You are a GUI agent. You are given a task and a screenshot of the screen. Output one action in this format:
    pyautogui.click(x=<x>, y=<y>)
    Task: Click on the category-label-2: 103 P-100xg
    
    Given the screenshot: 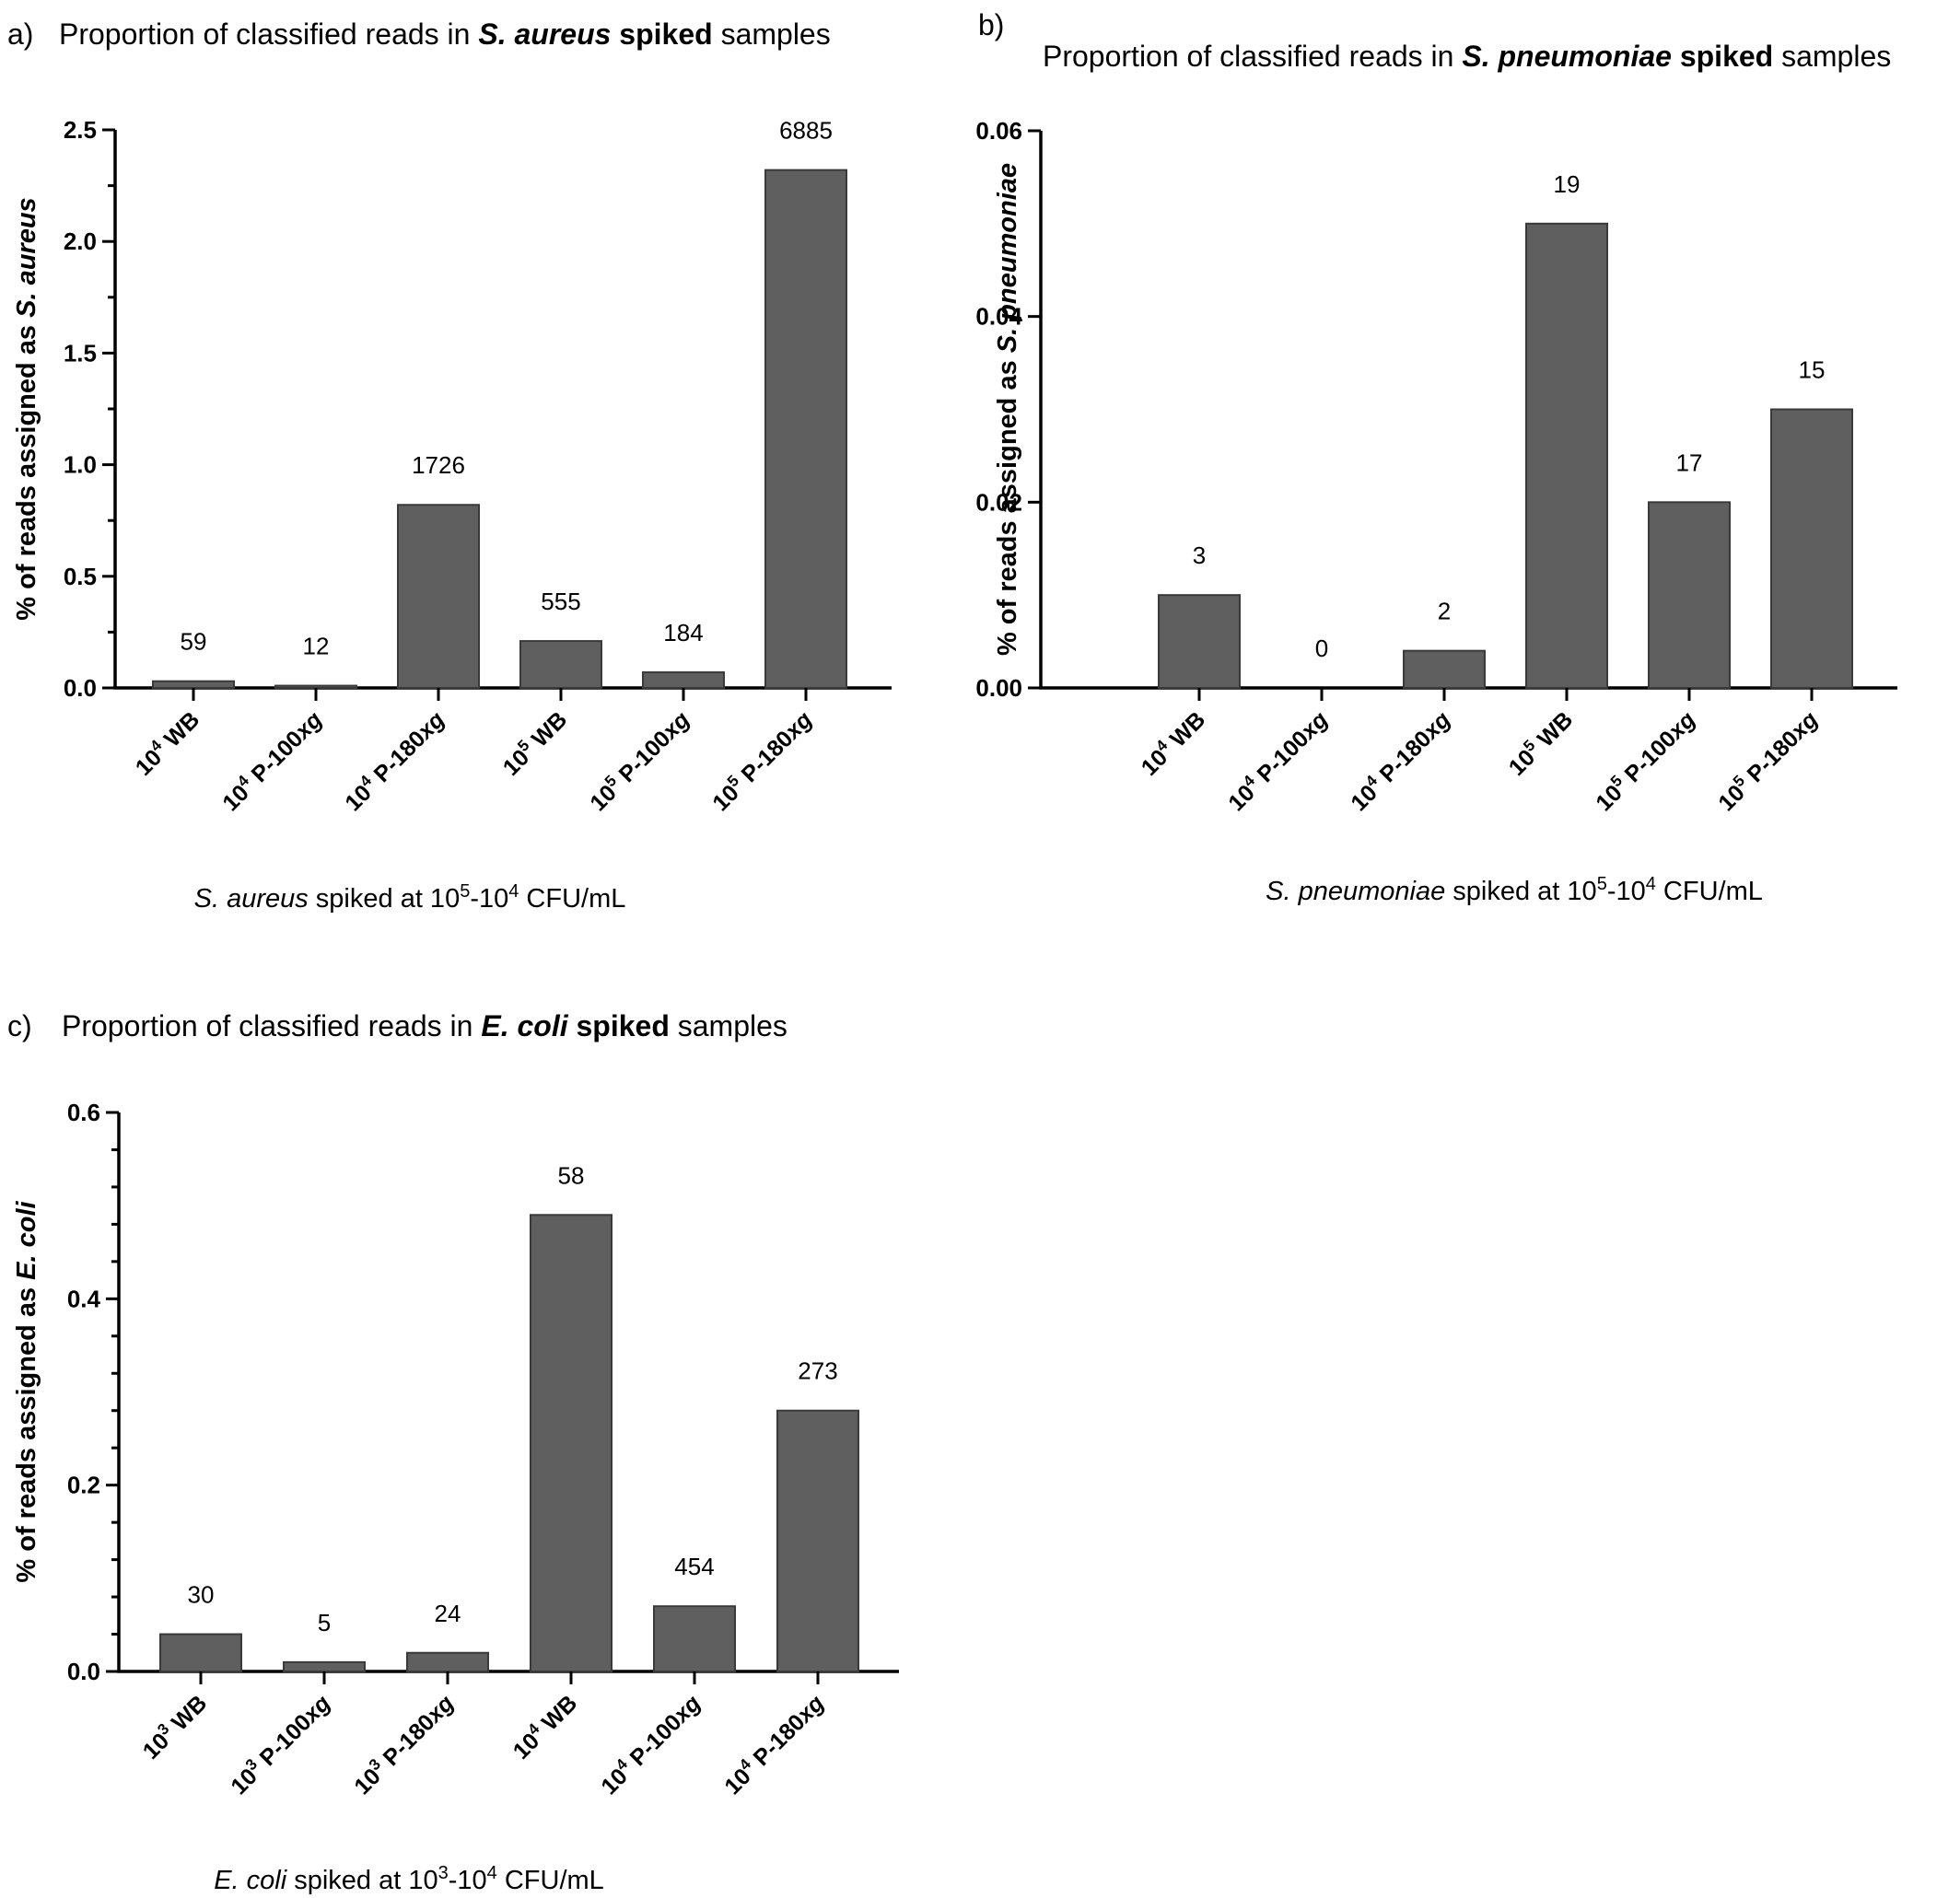 What is the action you would take?
    pyautogui.click(x=279, y=1743)
    